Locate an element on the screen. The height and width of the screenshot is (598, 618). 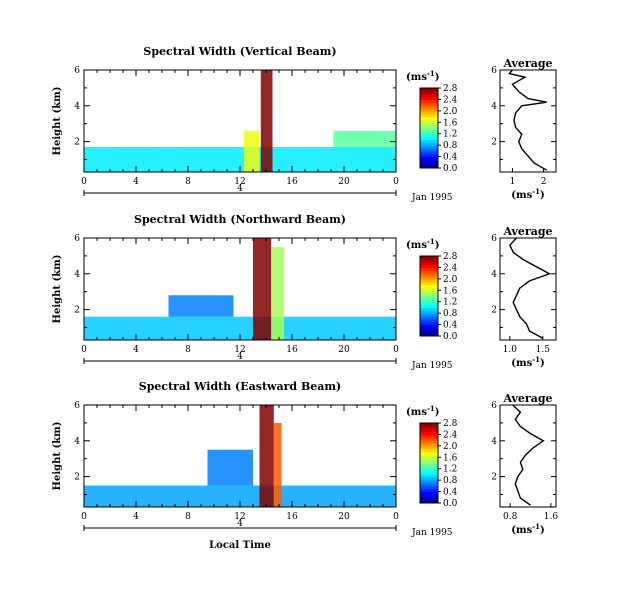
x-tick-label: 20 is located at coordinates (344, 517).